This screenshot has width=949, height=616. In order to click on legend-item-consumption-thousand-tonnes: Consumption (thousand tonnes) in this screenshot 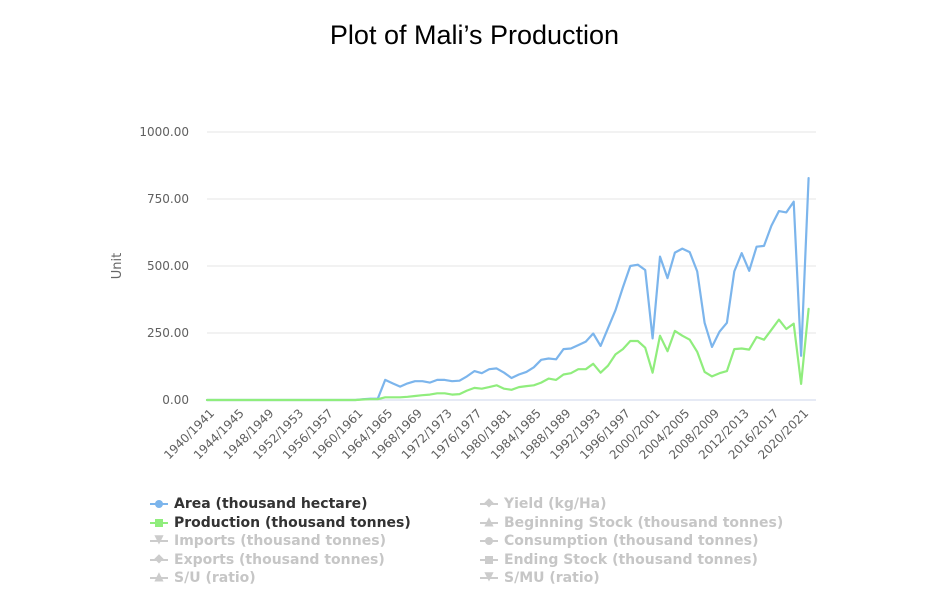, I will do `click(619, 541)`.